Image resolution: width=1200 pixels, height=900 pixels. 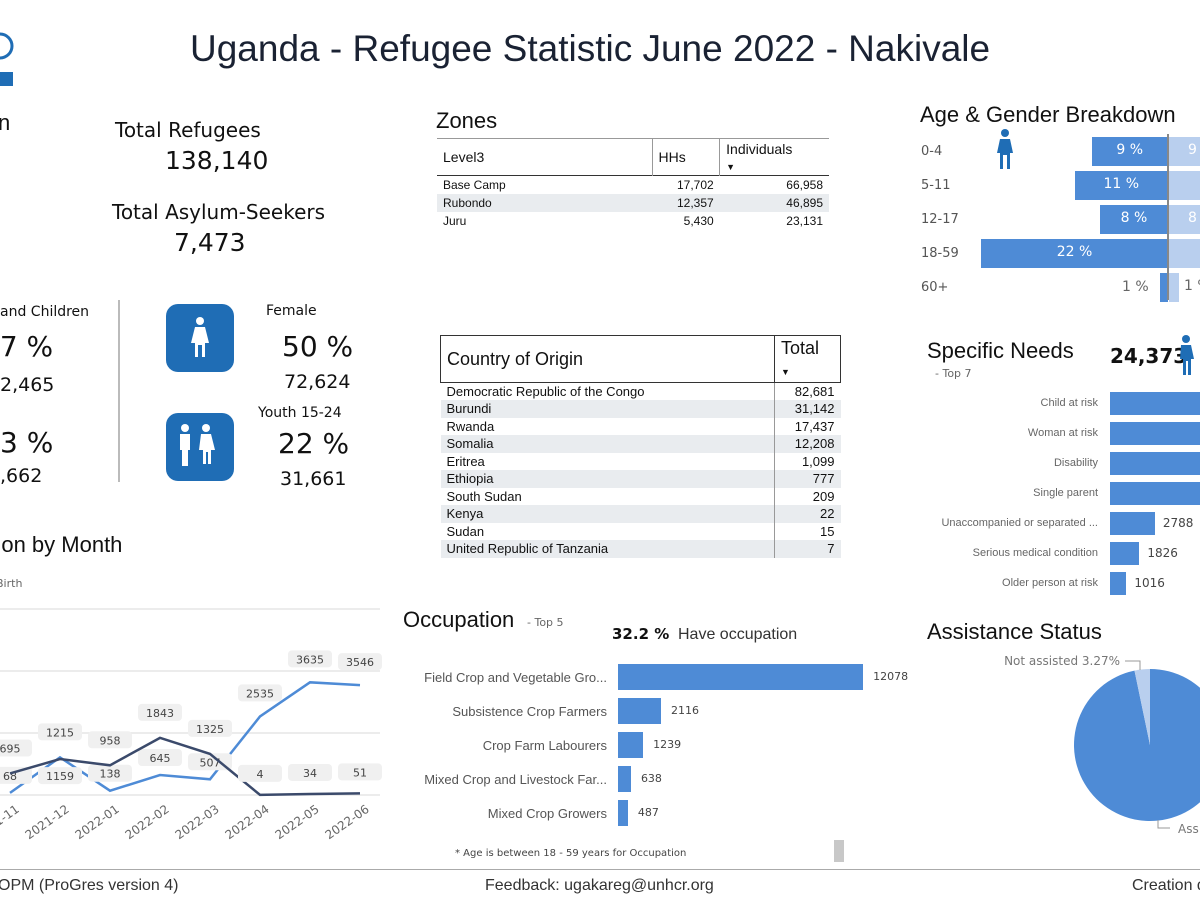 I want to click on zone-cell: Juru, so click(x=455, y=221).